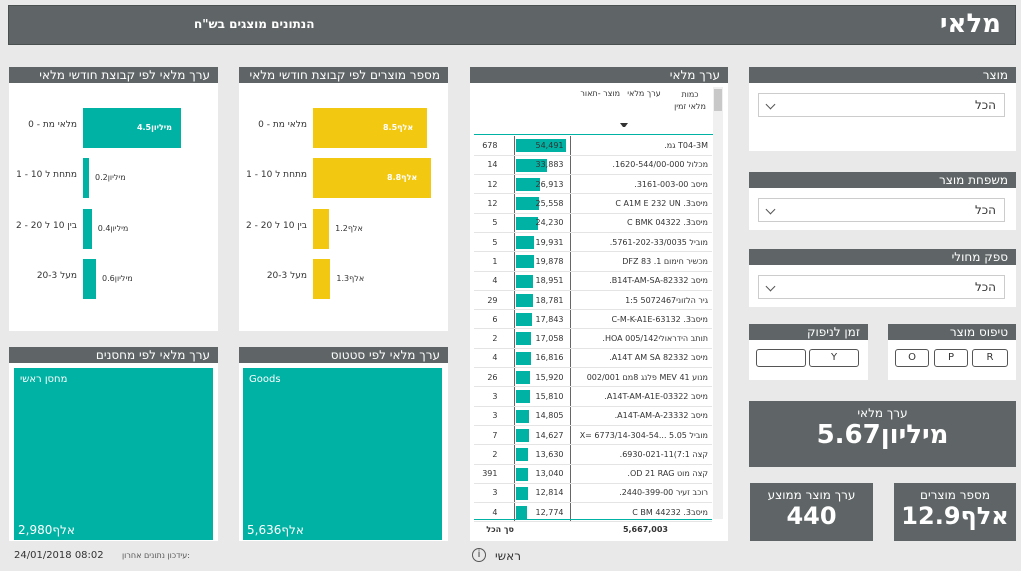 The width and height of the screenshot is (1021, 571). I want to click on qty-cell: 2, so click(494, 338).